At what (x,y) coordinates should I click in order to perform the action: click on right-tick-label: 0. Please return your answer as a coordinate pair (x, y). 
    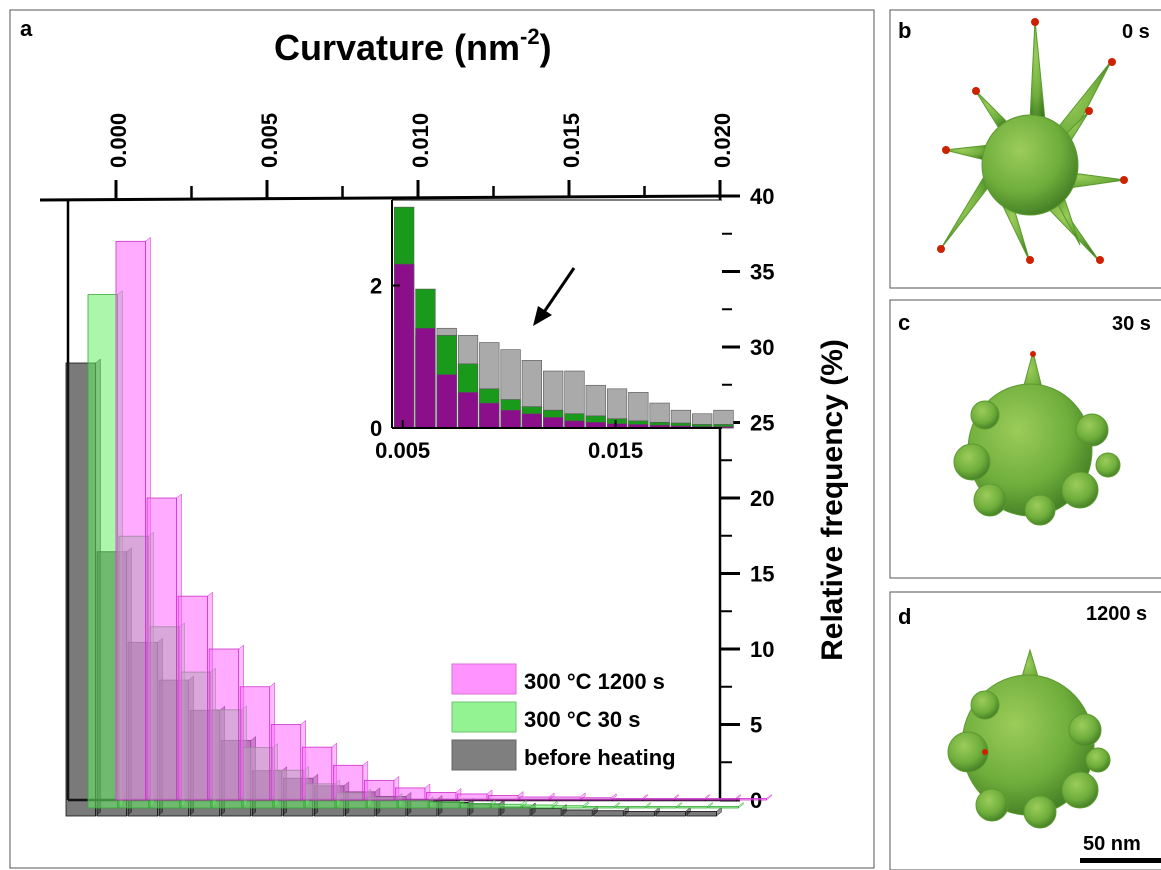
    Looking at the image, I should click on (756, 800).